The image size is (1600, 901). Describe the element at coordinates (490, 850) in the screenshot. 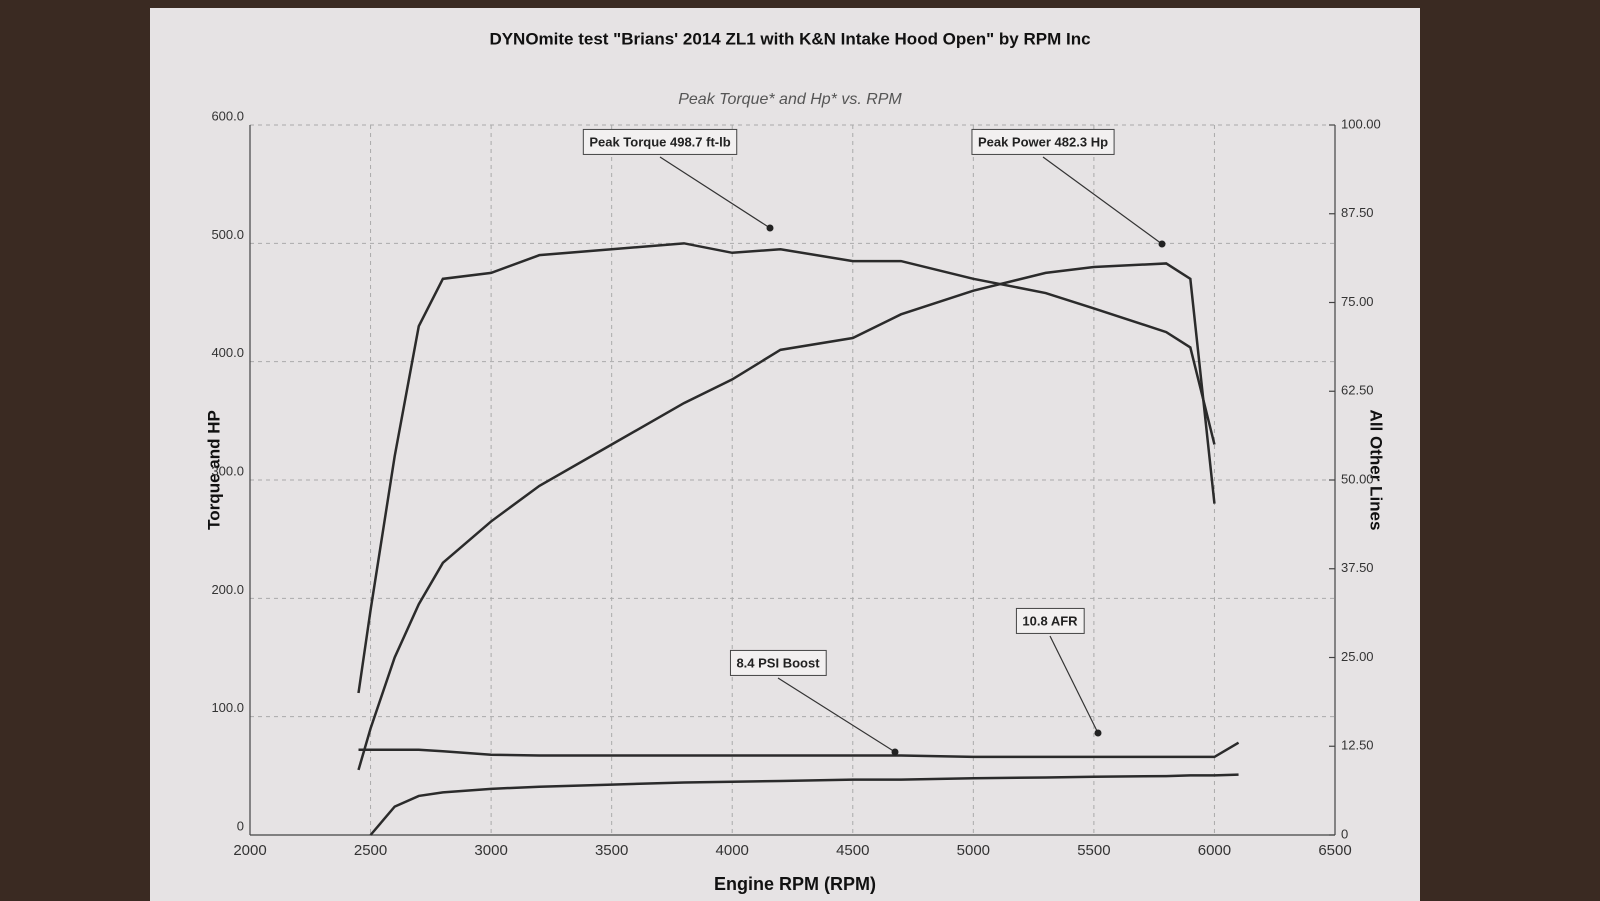

I see `x-tick-label: 3000` at that location.